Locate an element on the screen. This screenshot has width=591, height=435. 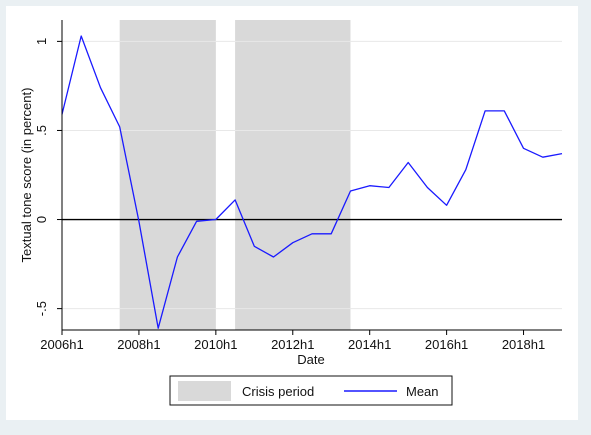
x-tick-label: 2010h1 is located at coordinates (215, 344).